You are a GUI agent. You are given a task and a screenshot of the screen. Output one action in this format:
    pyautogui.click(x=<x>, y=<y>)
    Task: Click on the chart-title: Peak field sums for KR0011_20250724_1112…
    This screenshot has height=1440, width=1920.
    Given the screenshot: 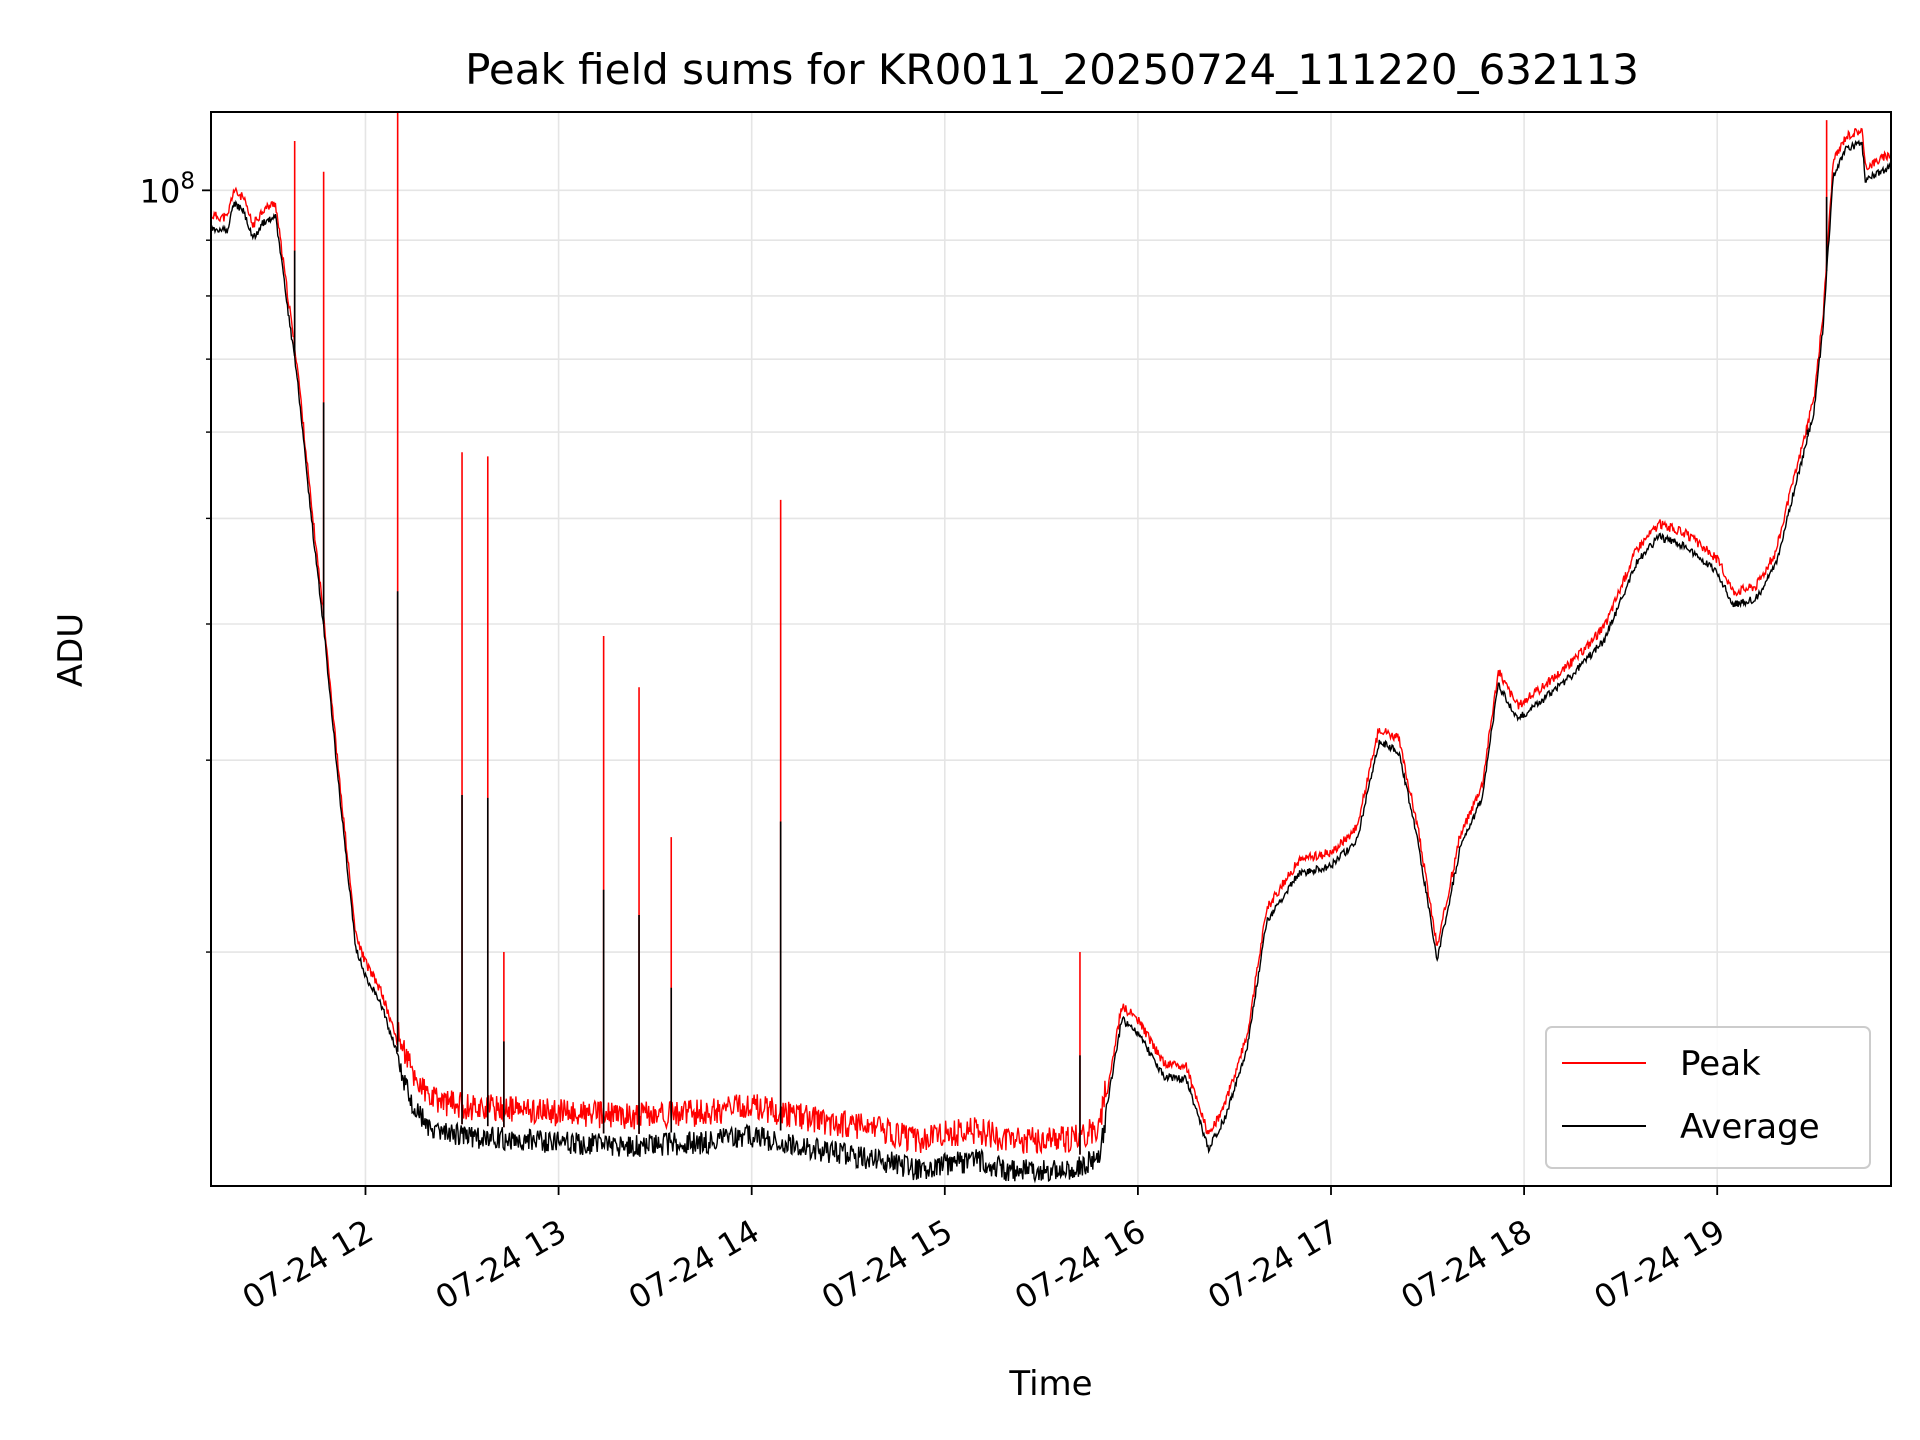 What is the action you would take?
    pyautogui.click(x=1052, y=69)
    